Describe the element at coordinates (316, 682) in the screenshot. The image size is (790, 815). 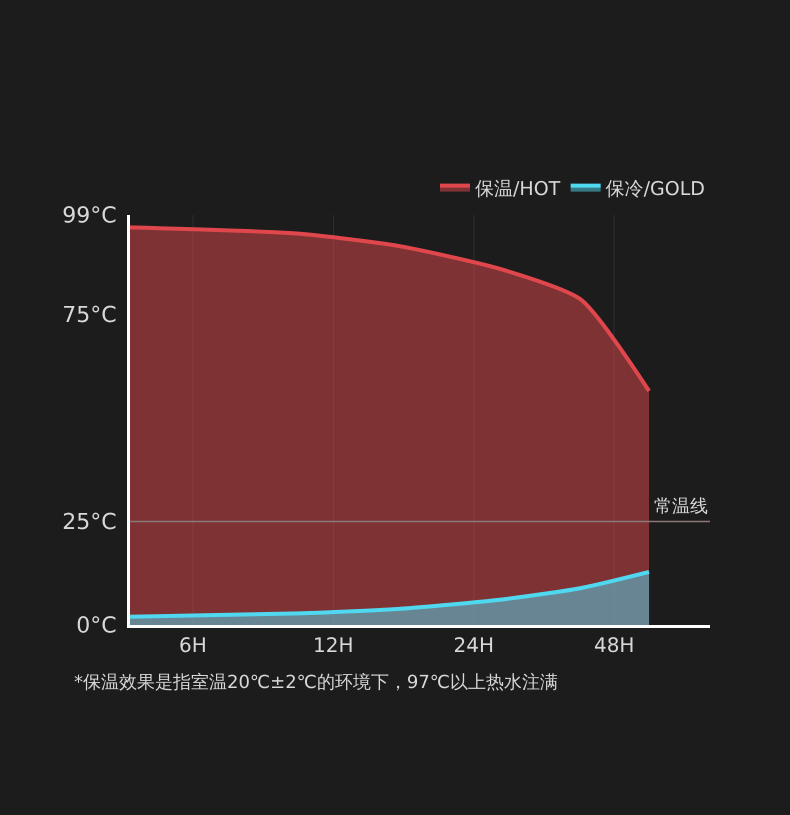
I see `text: *保温效果是指室温20℃±2℃的环境下，97℃以上热水注满` at that location.